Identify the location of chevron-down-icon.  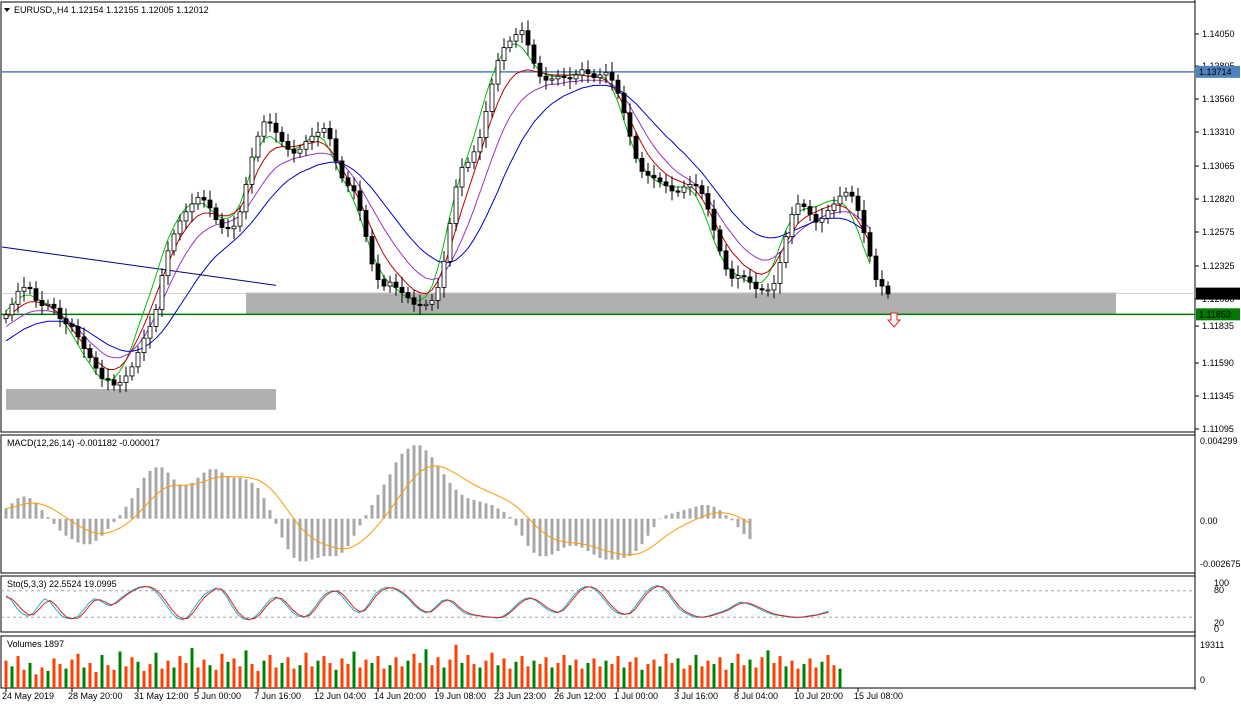
(7, 10).